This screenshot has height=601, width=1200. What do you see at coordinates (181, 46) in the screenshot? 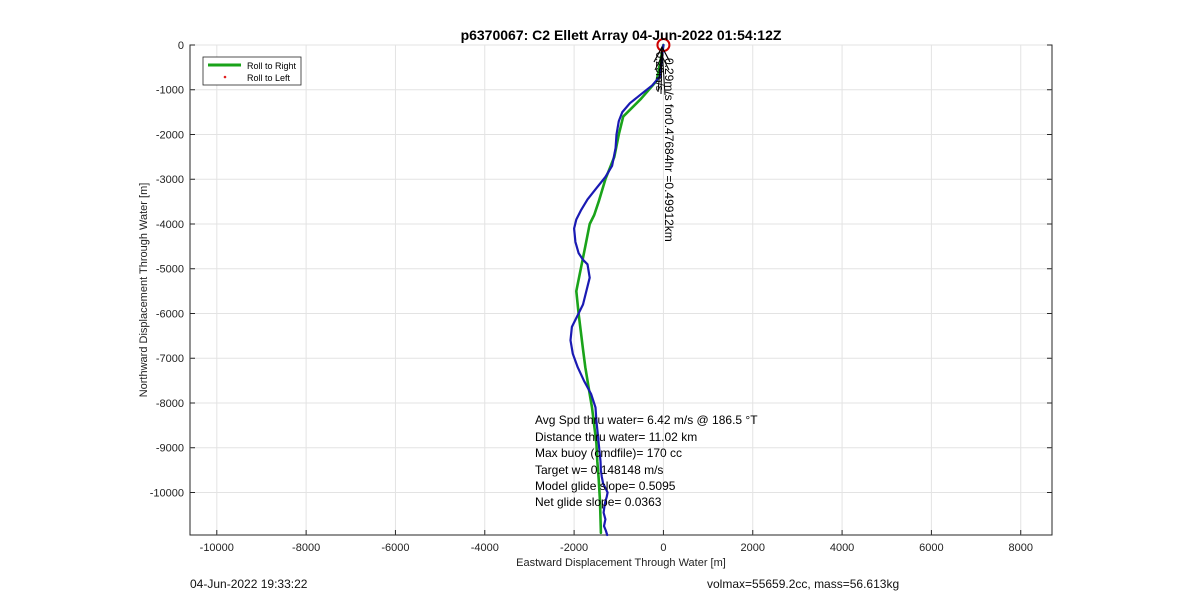
I see `y-tick-label: 0` at bounding box center [181, 46].